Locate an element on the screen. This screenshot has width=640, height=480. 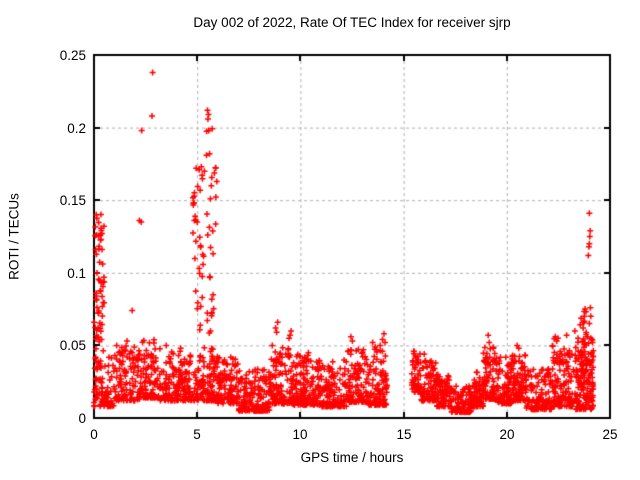
y-tick-label-0.2: 0.2 is located at coordinates (76, 128).